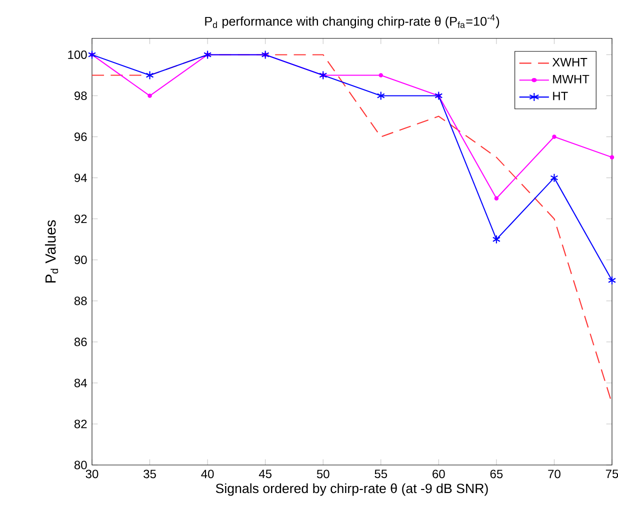 The width and height of the screenshot is (618, 515). I want to click on y-tick-label: 98, so click(80, 96).